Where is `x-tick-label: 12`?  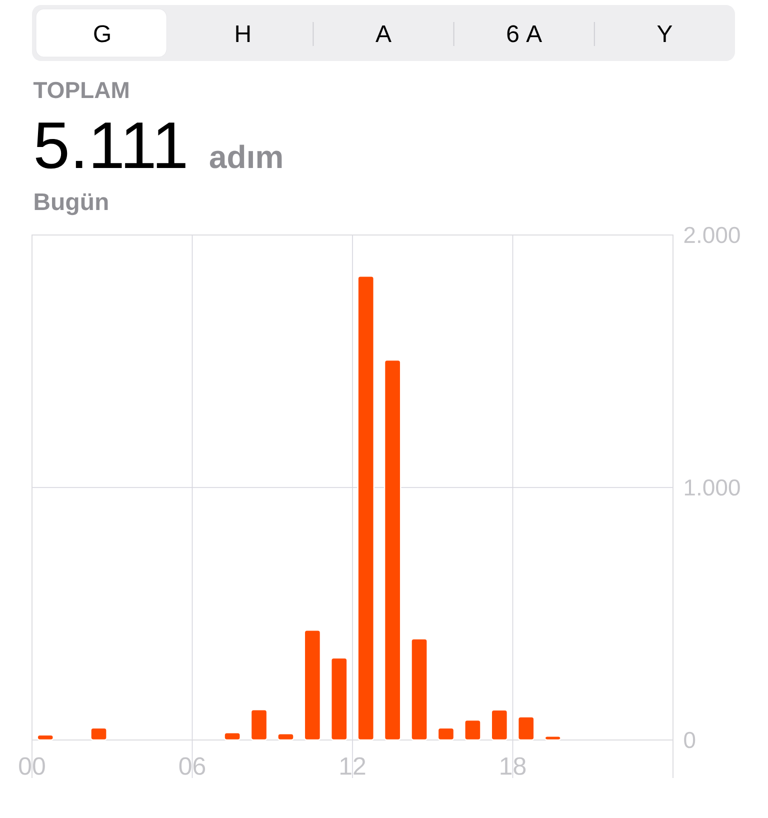 x-tick-label: 12 is located at coordinates (353, 766).